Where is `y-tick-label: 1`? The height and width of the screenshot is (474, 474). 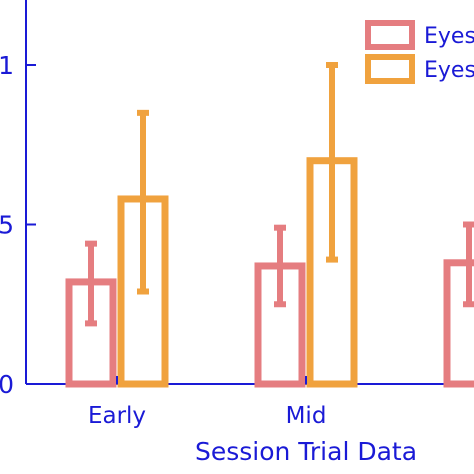 y-tick-label: 1 is located at coordinates (7, 65).